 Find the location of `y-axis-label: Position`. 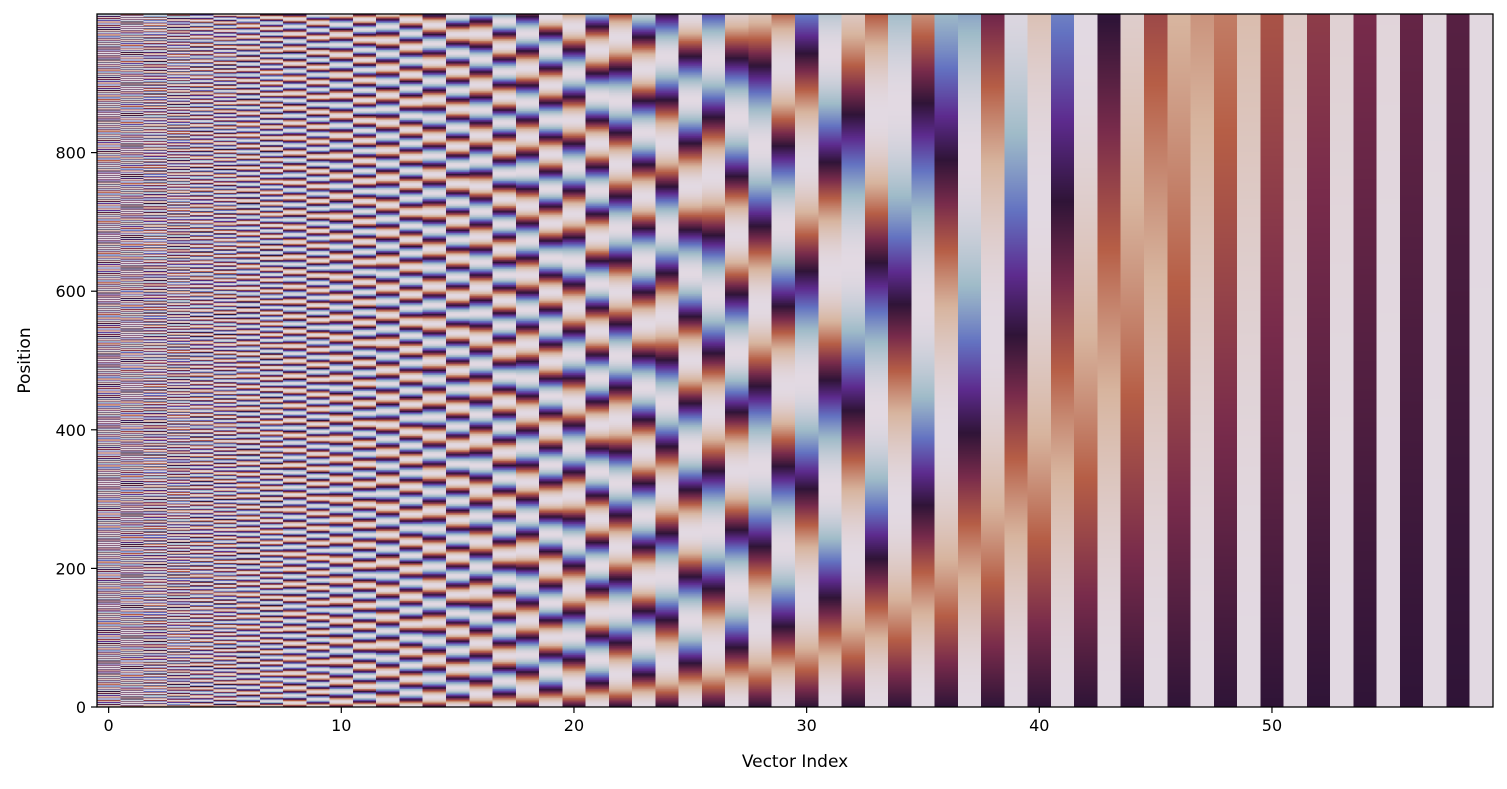

y-axis-label: Position is located at coordinates (25, 360).